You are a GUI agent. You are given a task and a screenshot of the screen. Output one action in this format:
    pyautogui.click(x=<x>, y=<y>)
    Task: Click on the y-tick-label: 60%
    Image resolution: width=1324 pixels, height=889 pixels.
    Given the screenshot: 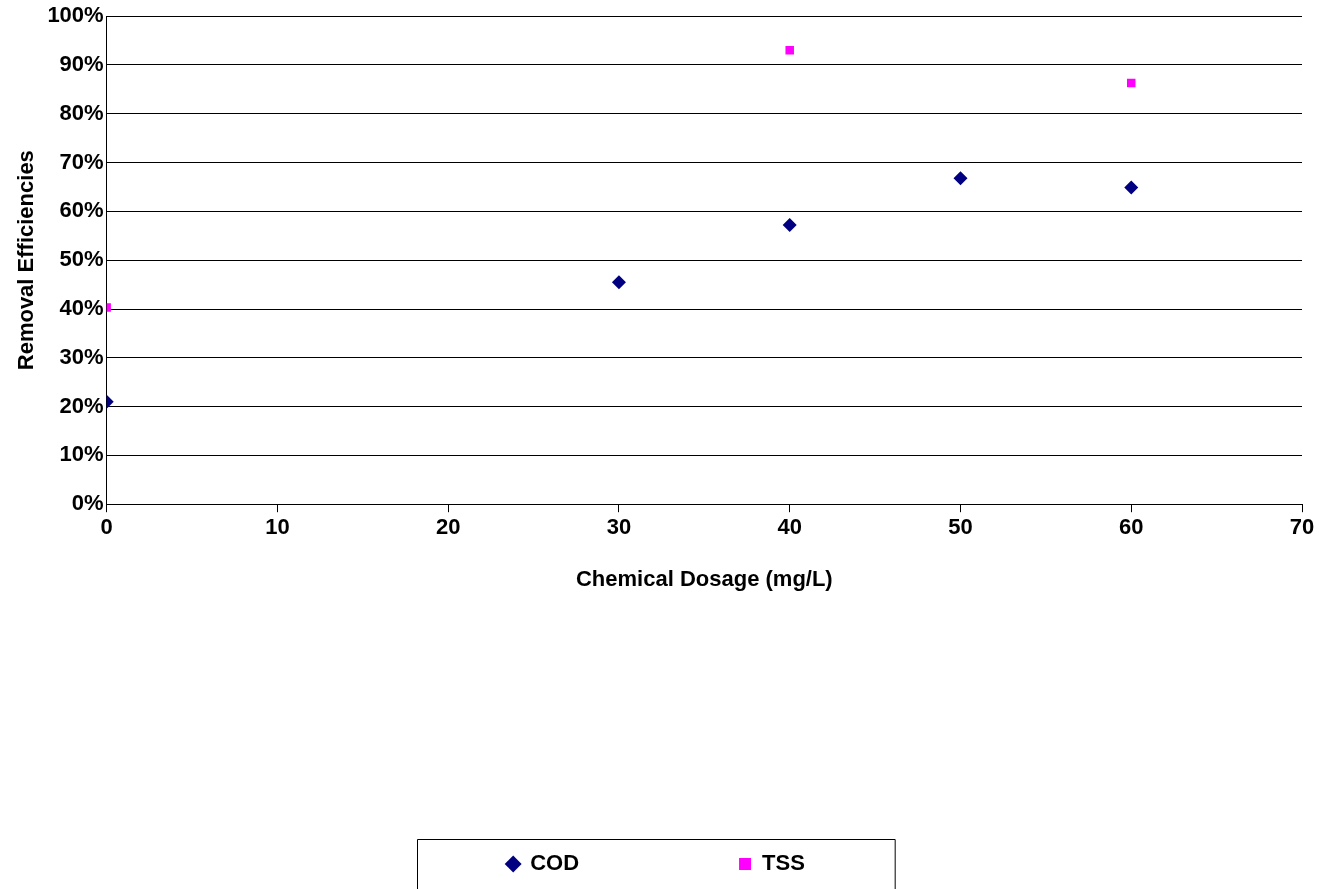 What is the action you would take?
    pyautogui.click(x=81, y=210)
    